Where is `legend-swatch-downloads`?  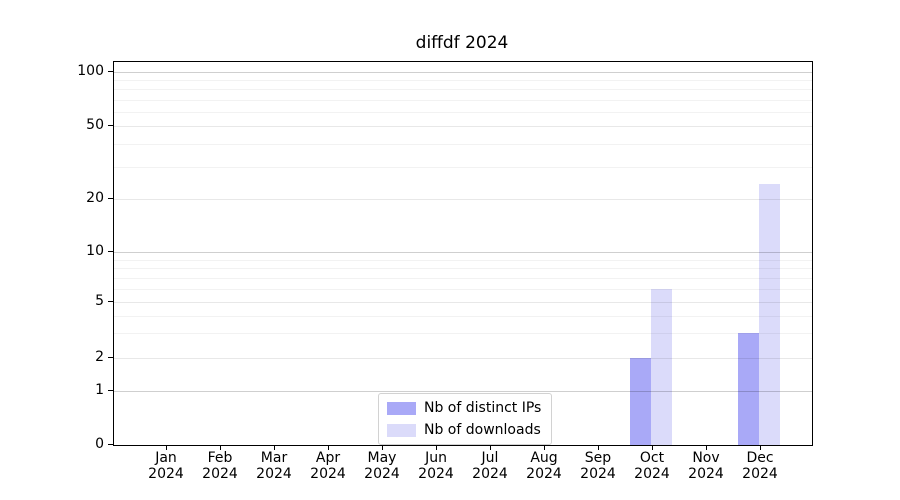
legend-swatch-downloads is located at coordinates (401, 430).